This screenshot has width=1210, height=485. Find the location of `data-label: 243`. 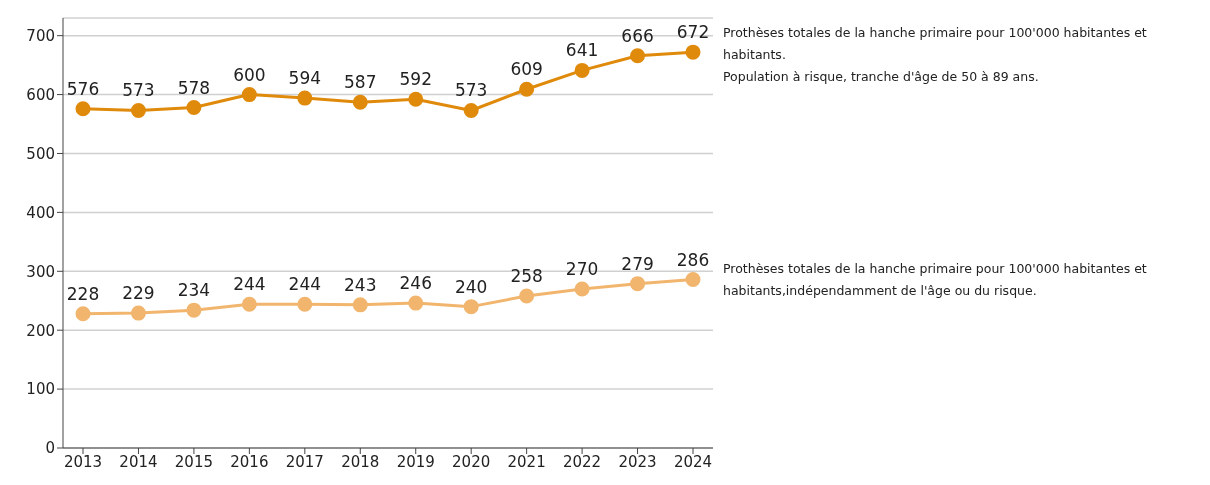

data-label: 243 is located at coordinates (360, 284).